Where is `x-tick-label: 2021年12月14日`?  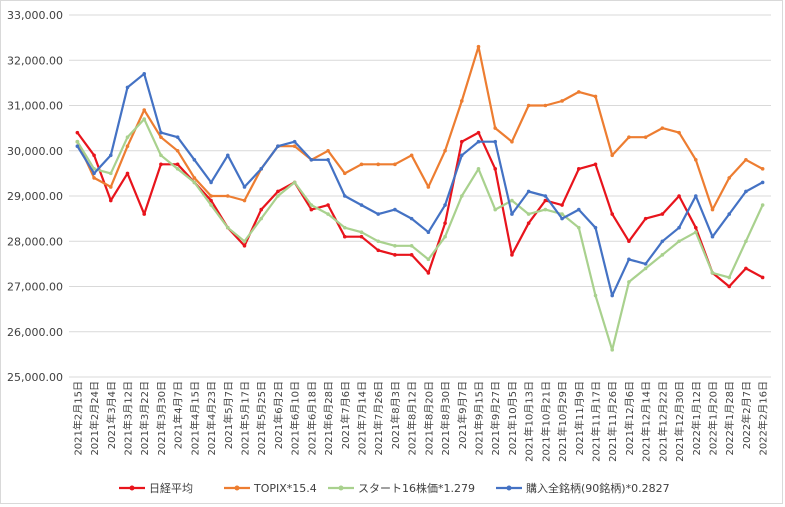 x-tick-label: 2021年12月14日 is located at coordinates (646, 421).